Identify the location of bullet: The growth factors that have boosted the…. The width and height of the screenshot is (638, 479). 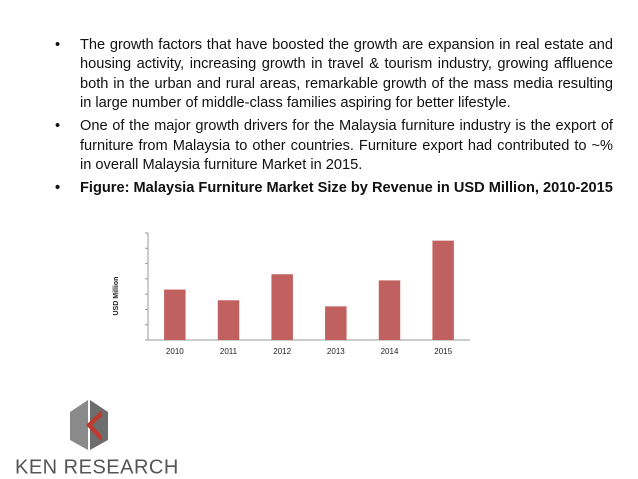
(334, 75).